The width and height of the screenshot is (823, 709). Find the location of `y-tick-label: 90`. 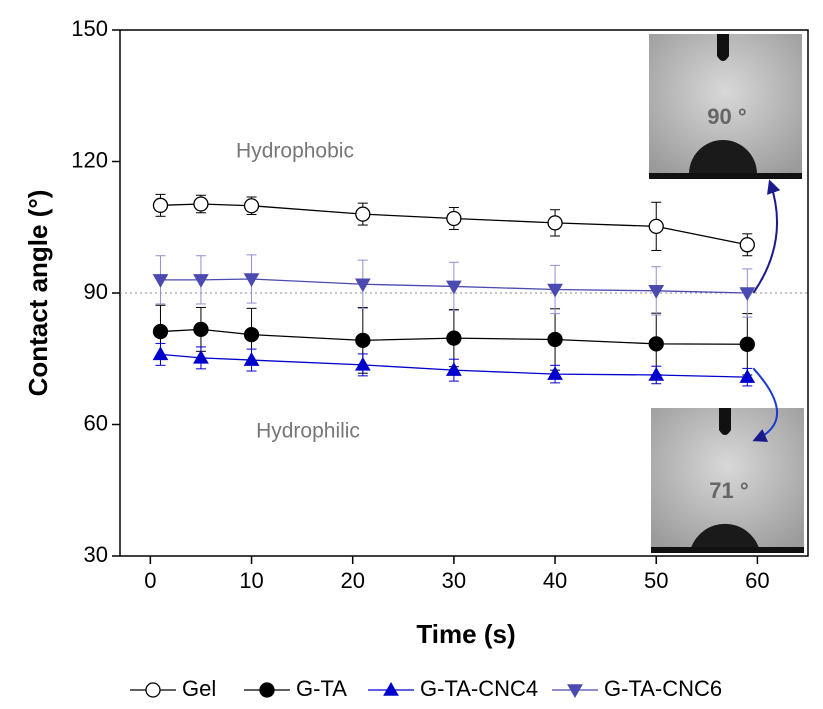

y-tick-label: 90 is located at coordinates (96, 291).